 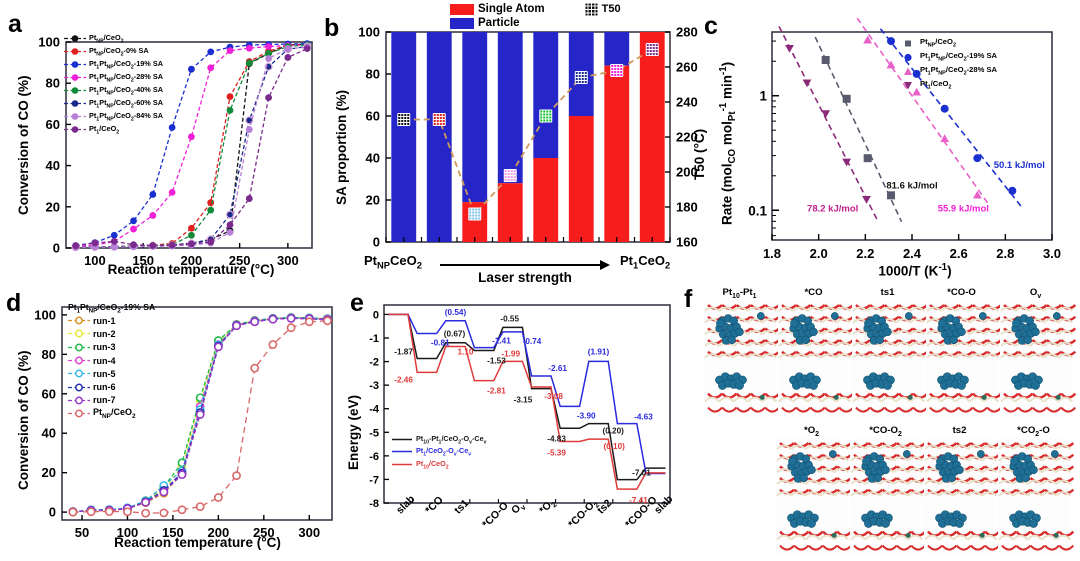 I want to click on energy-value-label: (0.10), so click(x=615, y=446).